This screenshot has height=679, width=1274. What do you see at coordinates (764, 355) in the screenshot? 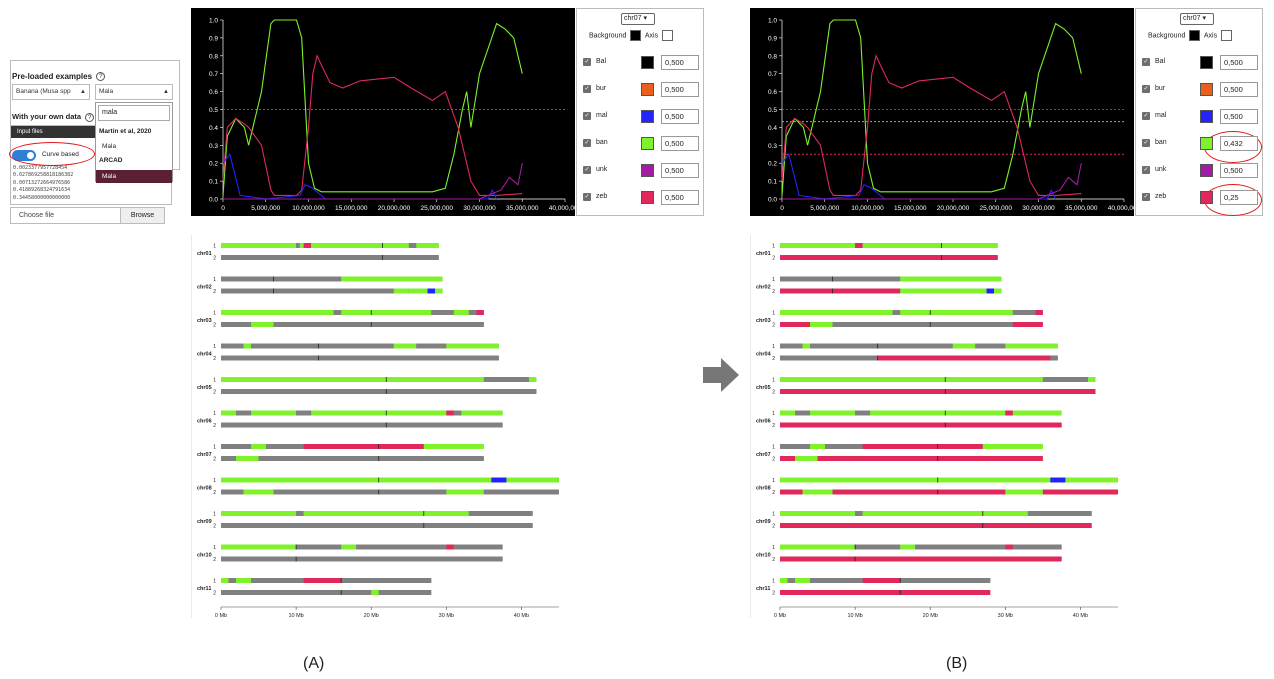
I see `chromosome-label: chr04` at bounding box center [764, 355].